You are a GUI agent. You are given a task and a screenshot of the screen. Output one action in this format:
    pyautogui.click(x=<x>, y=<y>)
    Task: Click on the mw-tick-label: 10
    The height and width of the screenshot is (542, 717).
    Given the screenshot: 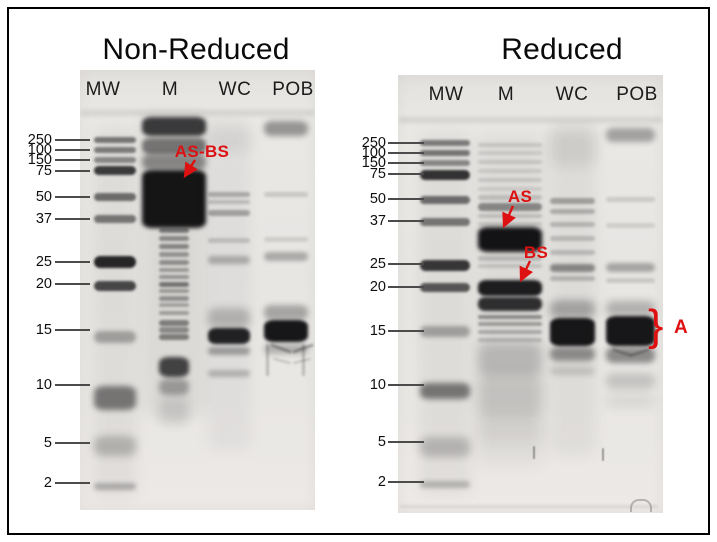 What is the action you would take?
    pyautogui.click(x=43, y=385)
    